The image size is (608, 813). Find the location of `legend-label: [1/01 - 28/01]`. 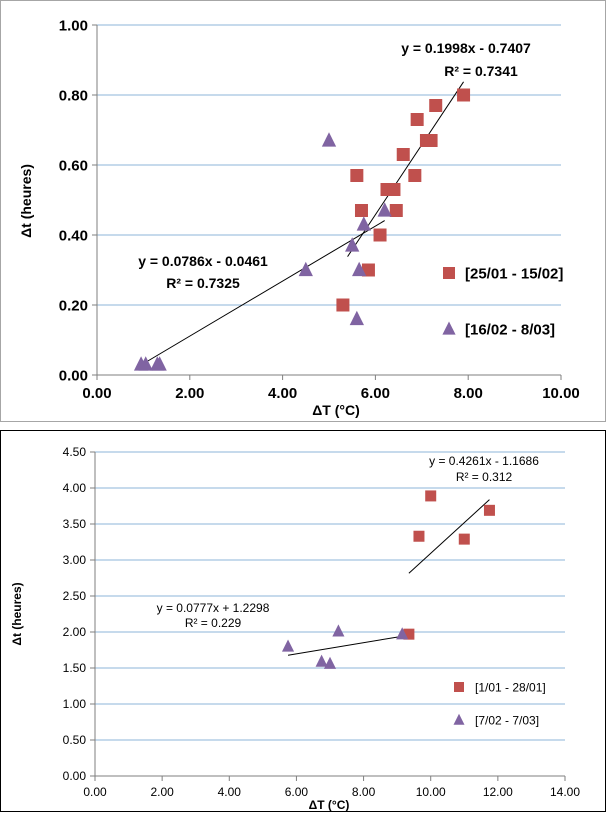

legend-label: [1/01 - 28/01] is located at coordinates (510, 687).